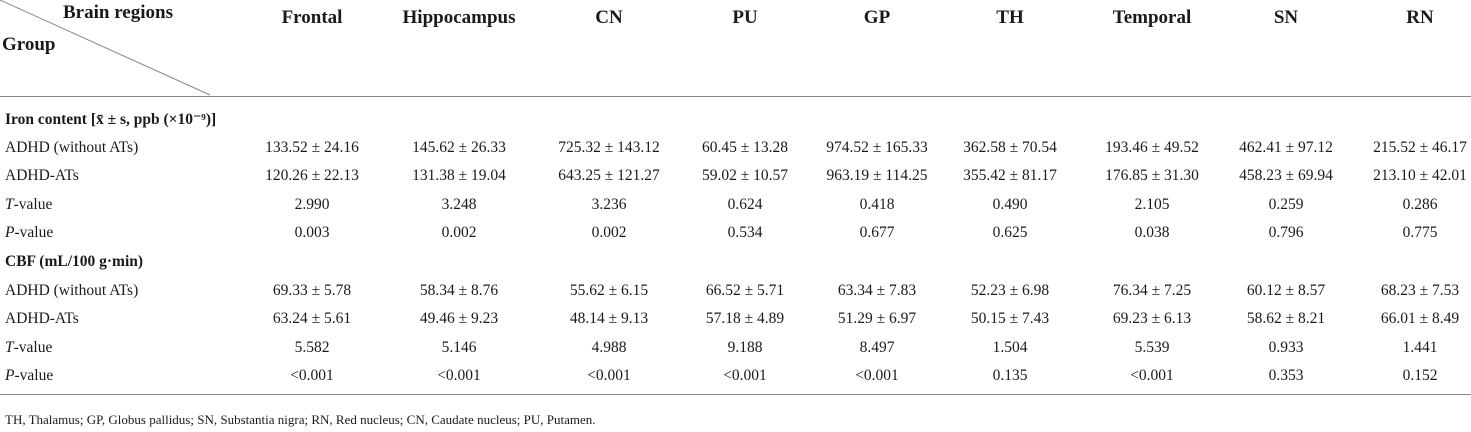 This screenshot has width=1471, height=432. Describe the element at coordinates (745, 347) in the screenshot. I see `table-cell: 9.188` at that location.